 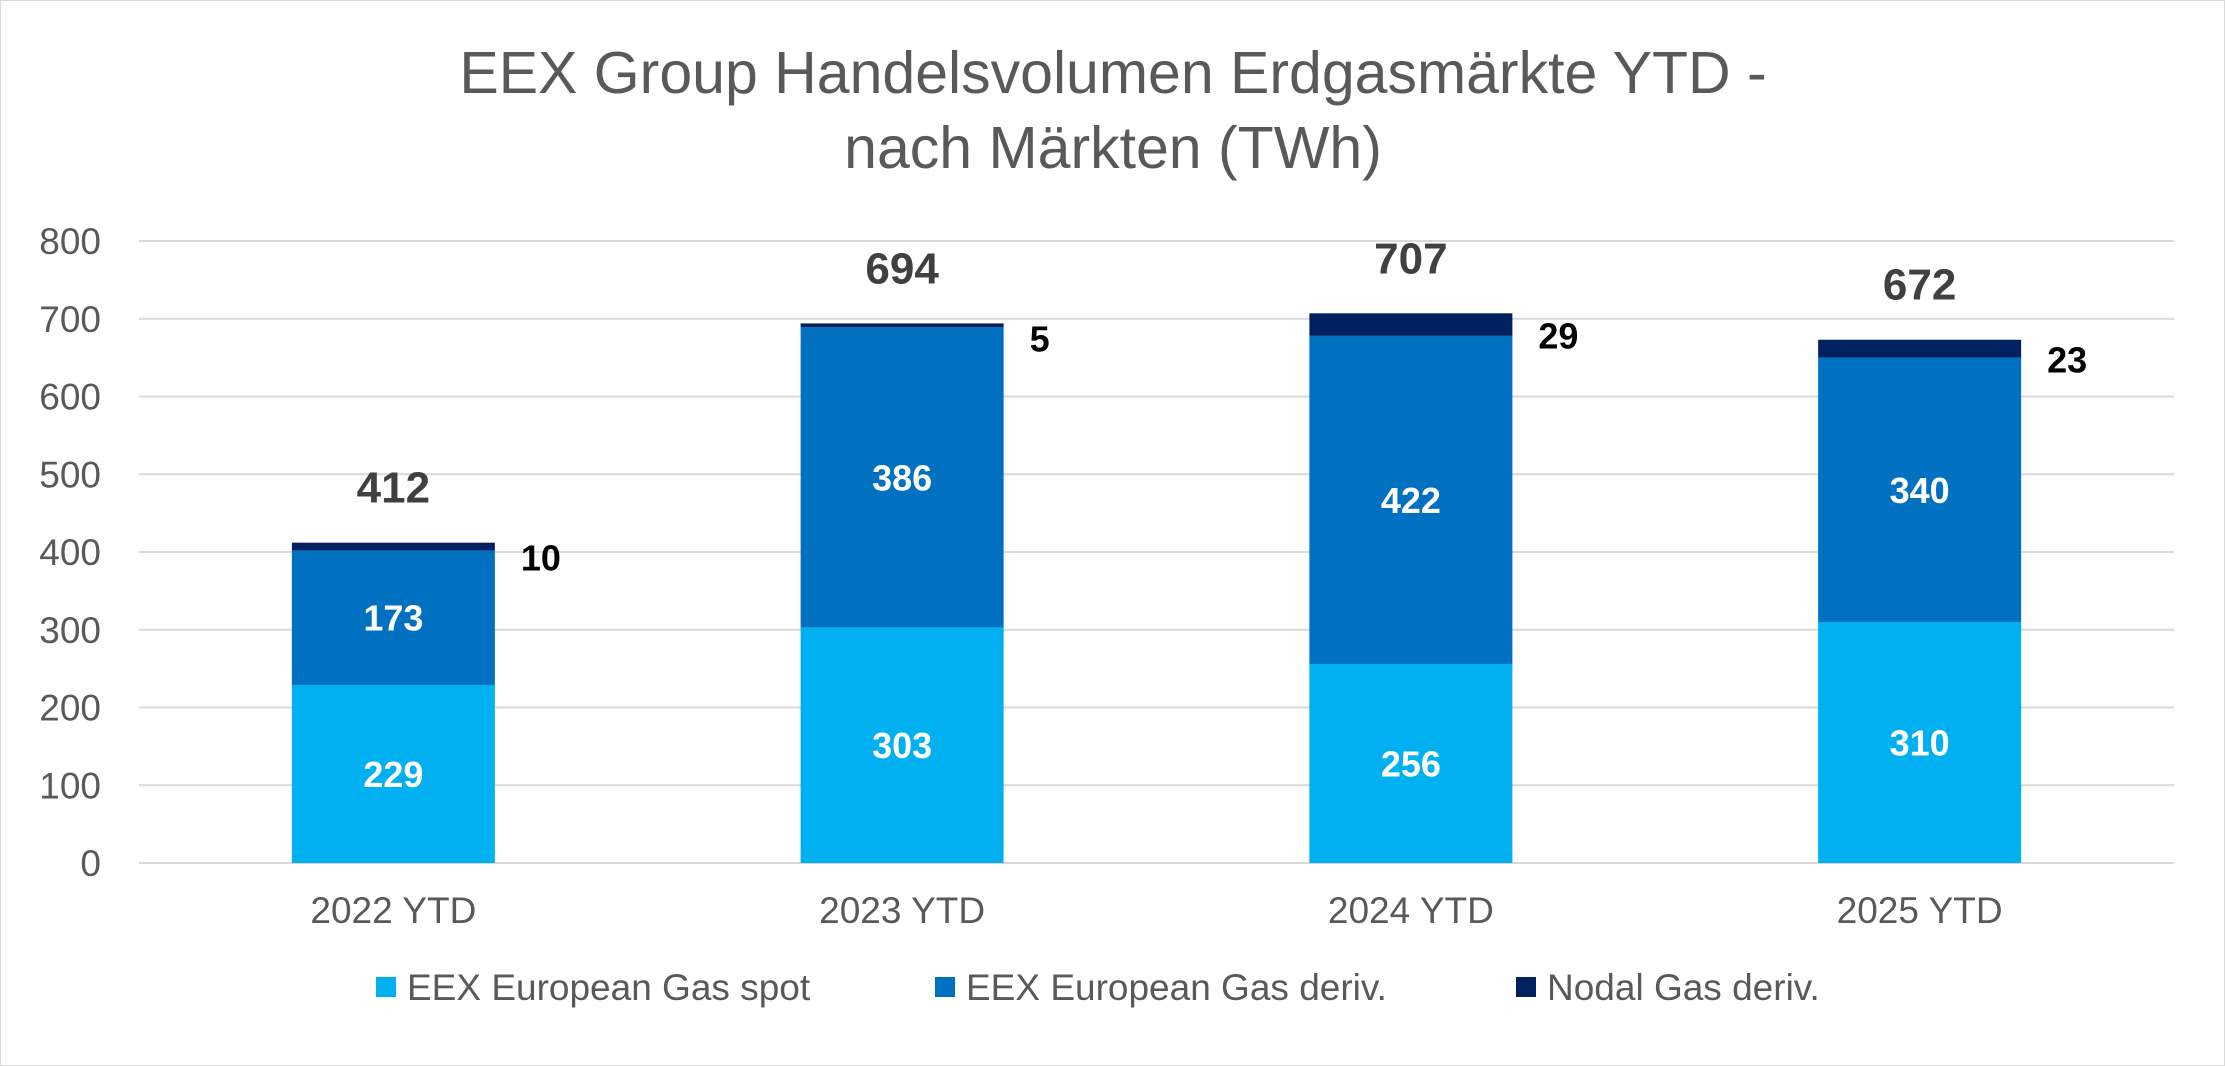 What do you see at coordinates (90, 863) in the screenshot?
I see `y-tick-label-0: 0` at bounding box center [90, 863].